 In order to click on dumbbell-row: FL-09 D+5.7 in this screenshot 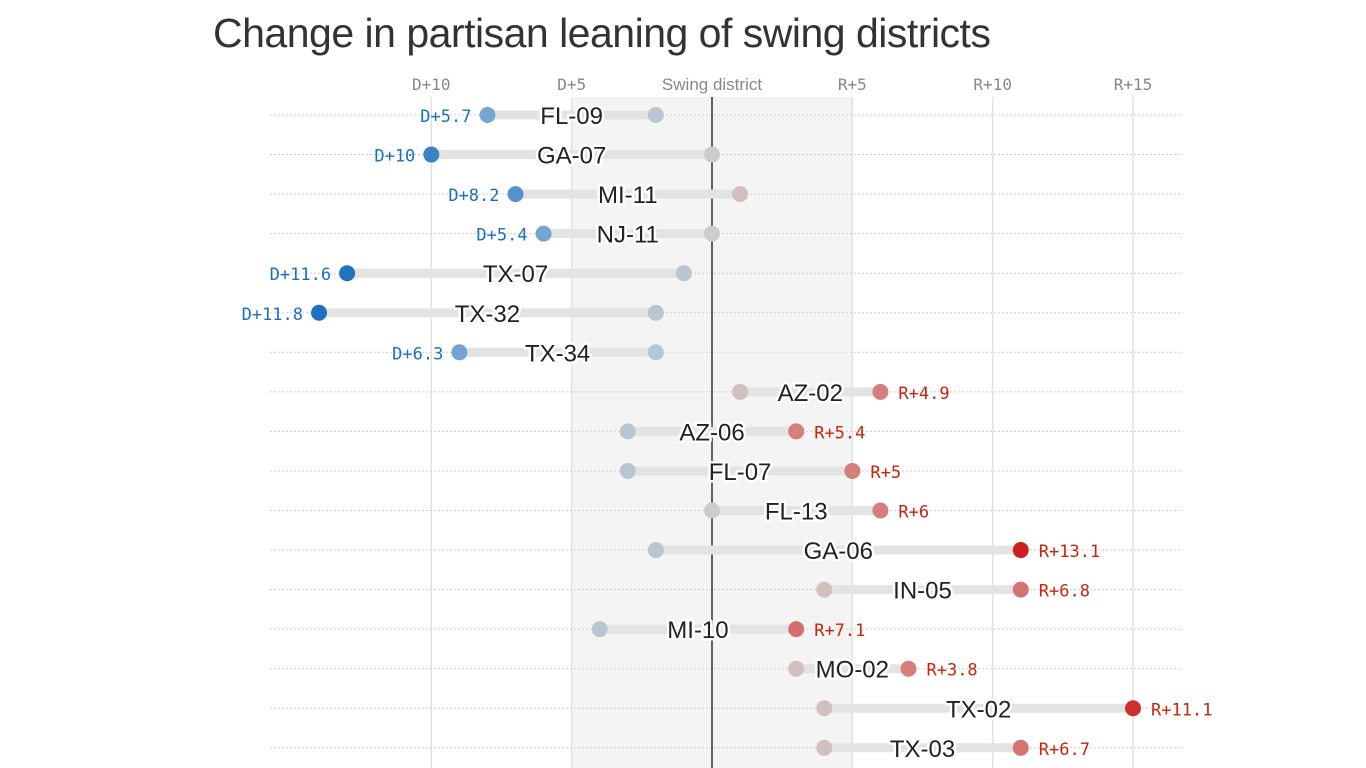, I will do `click(542, 117)`.